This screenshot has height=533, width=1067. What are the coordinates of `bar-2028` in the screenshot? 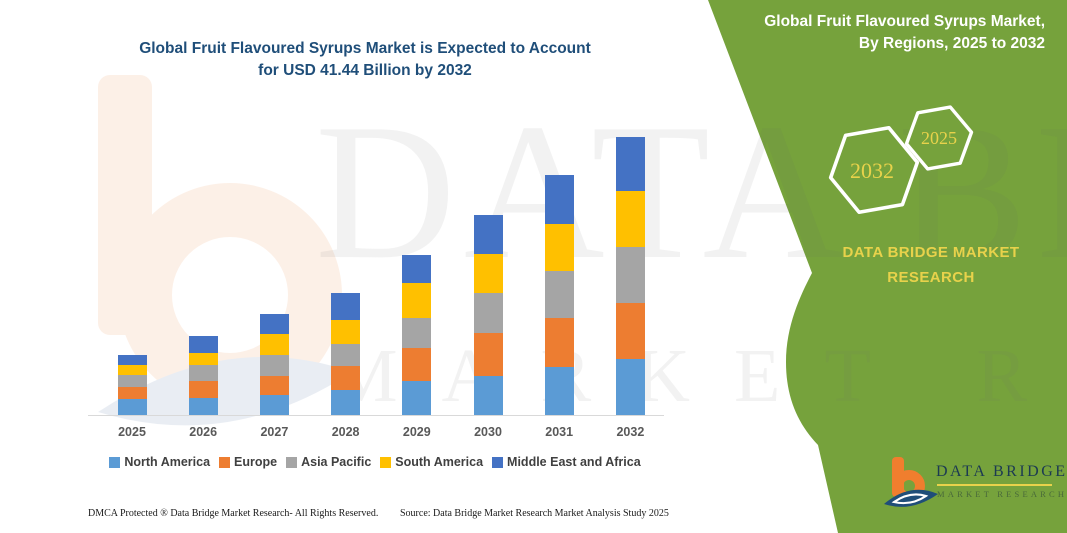 It's located at (346, 354).